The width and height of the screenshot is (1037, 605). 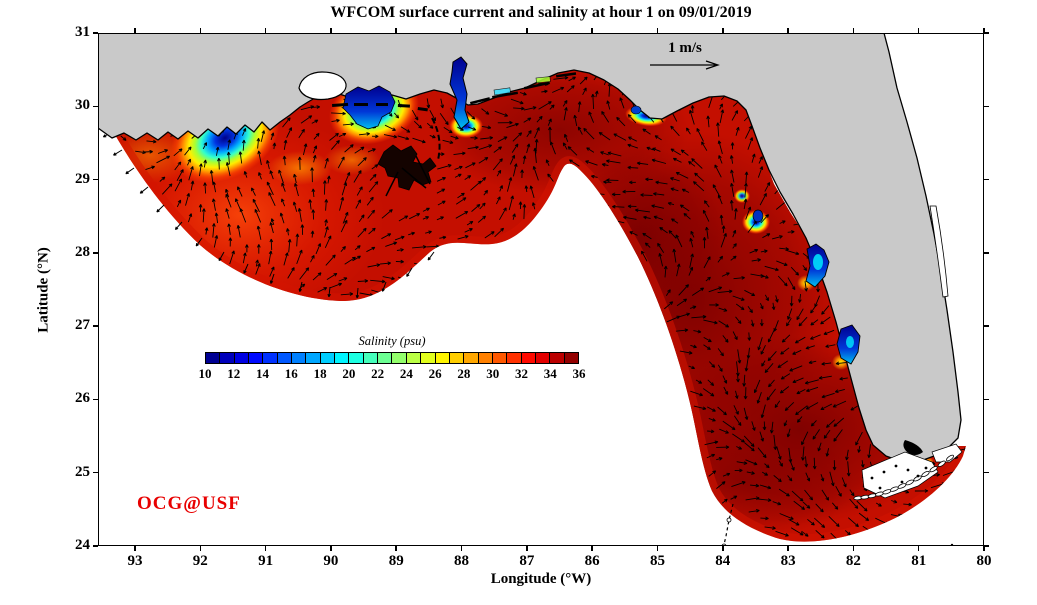 I want to click on everglades-swamp, so click(x=913, y=447).